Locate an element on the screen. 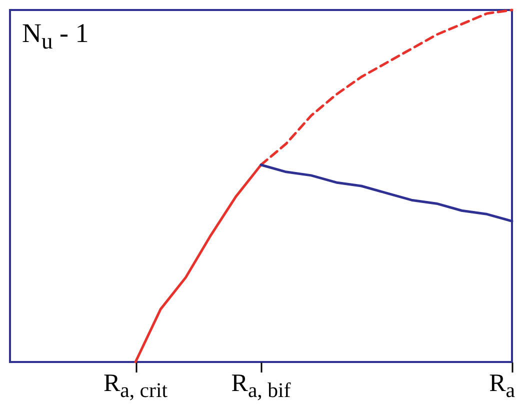  x-tick-label: R$_{a}$ is located at coordinates (502, 386).